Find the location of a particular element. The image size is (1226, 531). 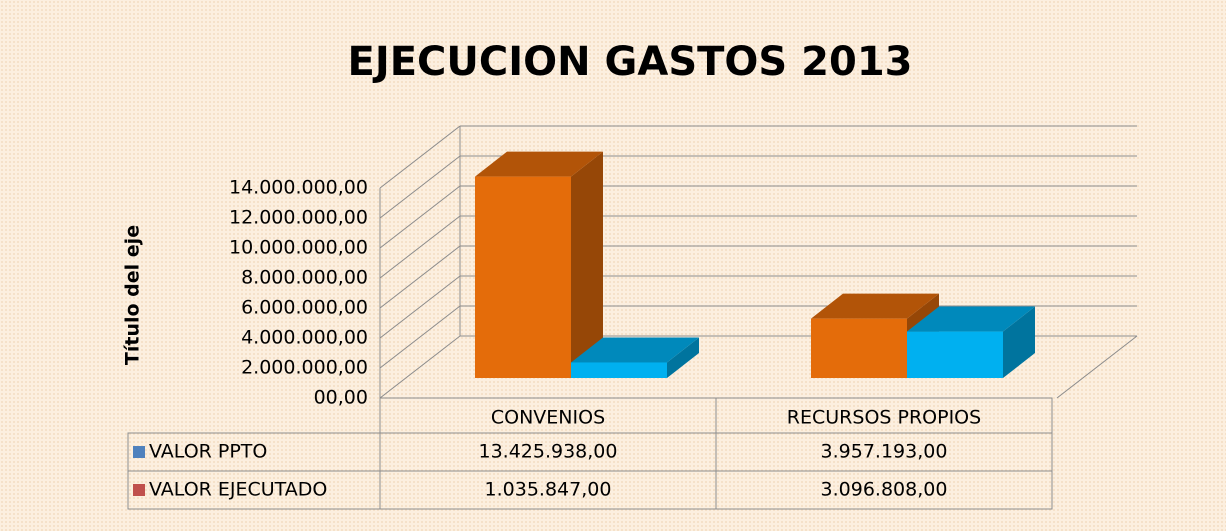

y-tick-label: 2.000.000,00 is located at coordinates (304, 368).